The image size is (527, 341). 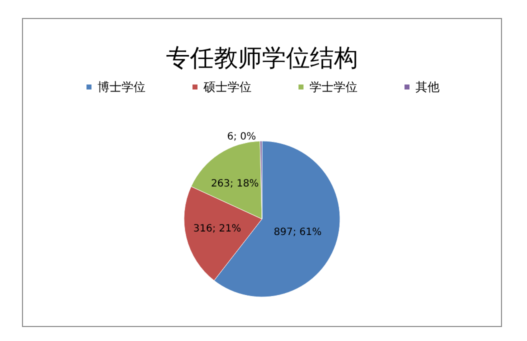 I want to click on data-label: 6; 0%, so click(x=241, y=137).